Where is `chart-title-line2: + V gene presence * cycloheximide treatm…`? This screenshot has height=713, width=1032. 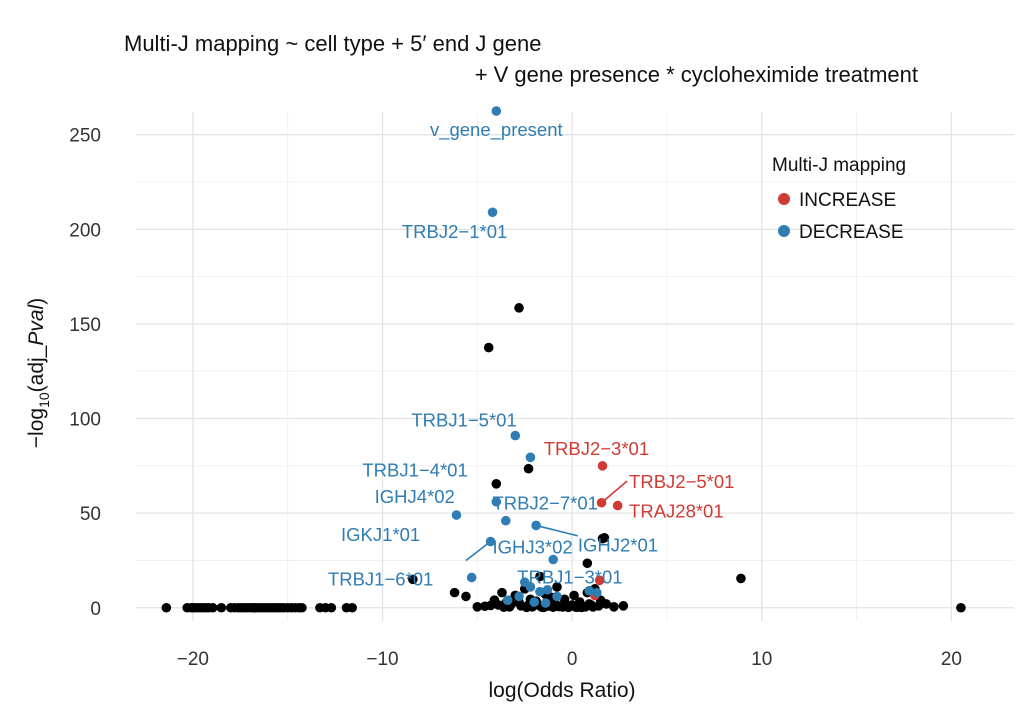 chart-title-line2: + V gene presence * cycloheximide treatm… is located at coordinates (696, 74).